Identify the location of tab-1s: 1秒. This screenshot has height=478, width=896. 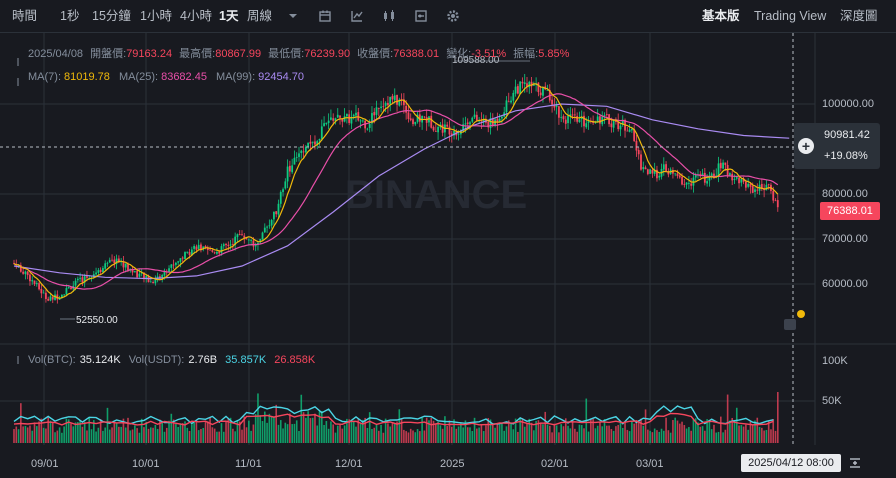
(70, 16).